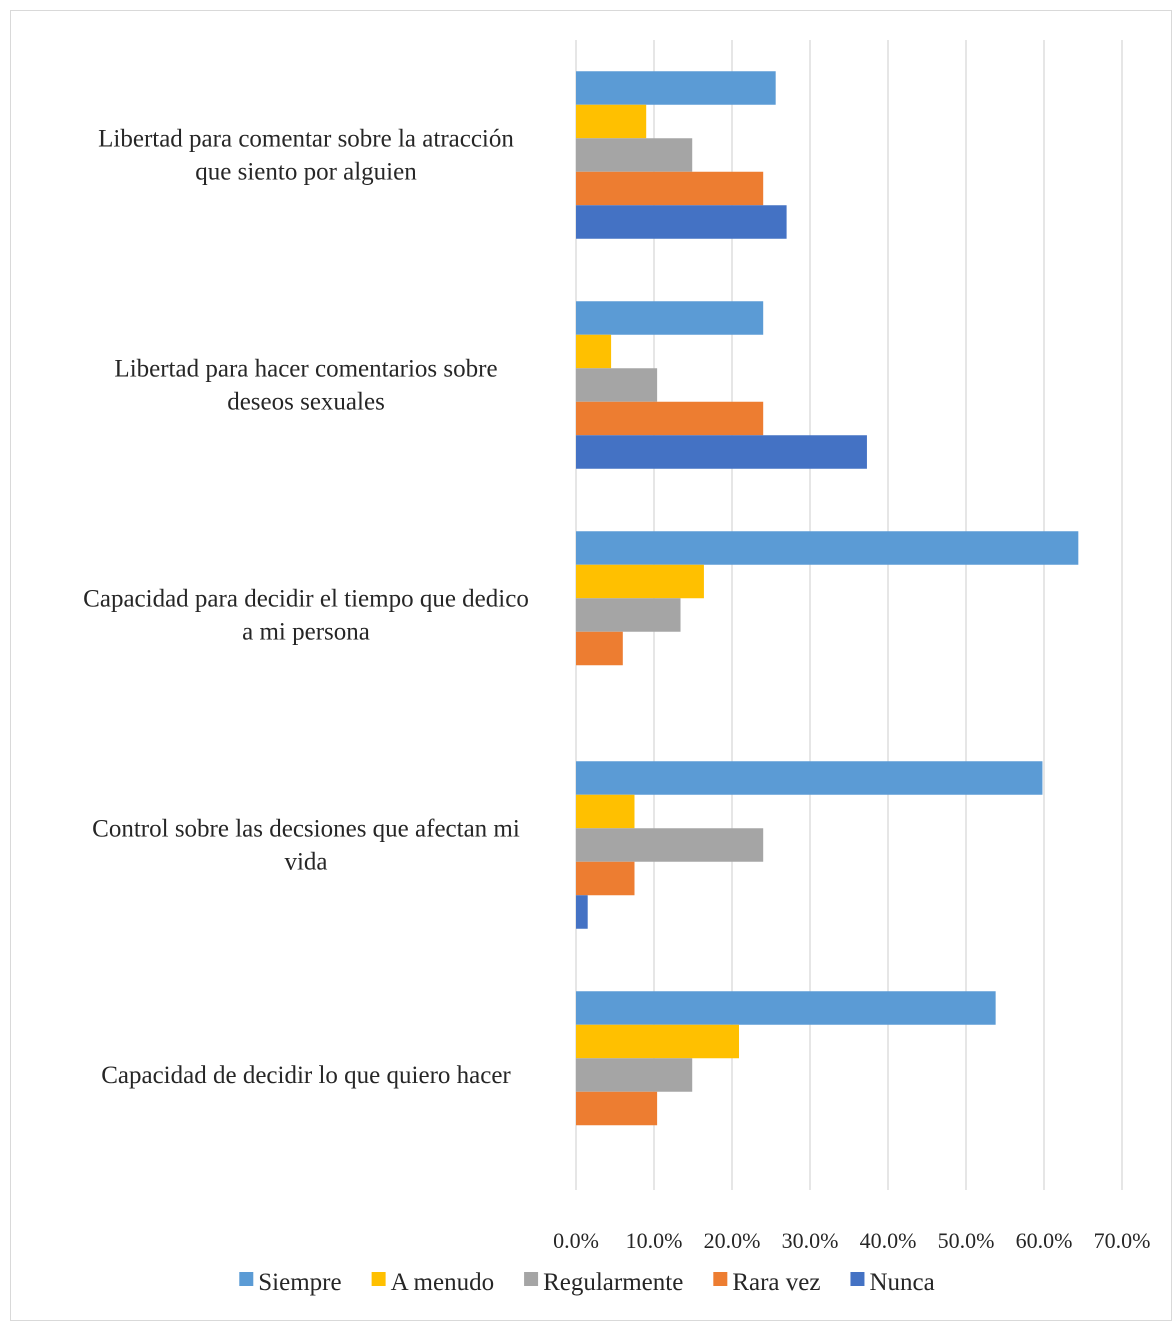 The image size is (1174, 1323). I want to click on legend-label: Rara vez, so click(776, 1282).